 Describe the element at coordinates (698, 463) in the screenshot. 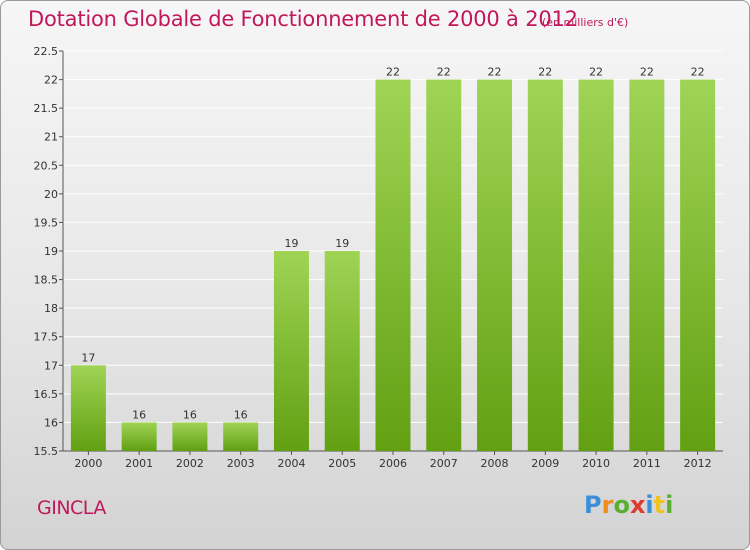

I see `x-tick-label: 2012` at that location.